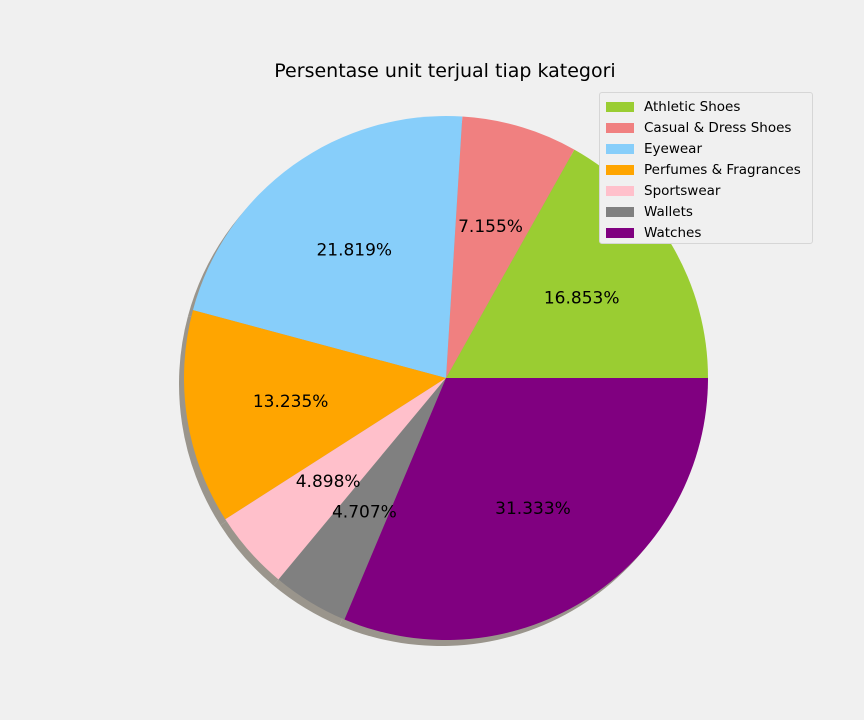 This screenshot has width=864, height=720. I want to click on slice-casual-dress-shoes, so click(510, 247).